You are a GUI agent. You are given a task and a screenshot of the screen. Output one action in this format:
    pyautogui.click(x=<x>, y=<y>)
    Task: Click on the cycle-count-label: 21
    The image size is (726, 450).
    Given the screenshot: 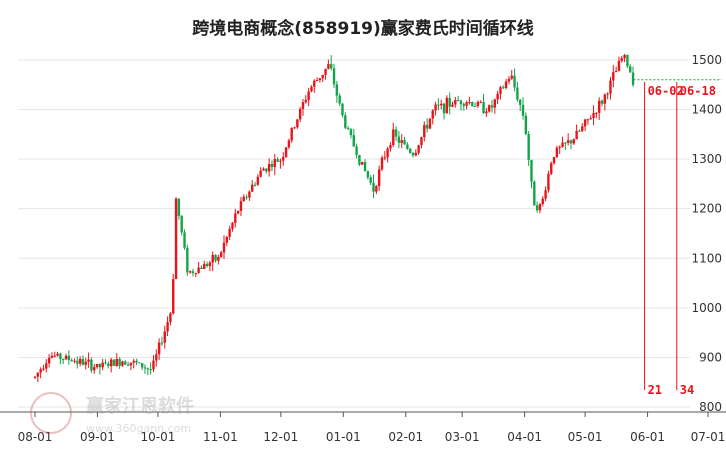 What is the action you would take?
    pyautogui.click(x=655, y=390)
    